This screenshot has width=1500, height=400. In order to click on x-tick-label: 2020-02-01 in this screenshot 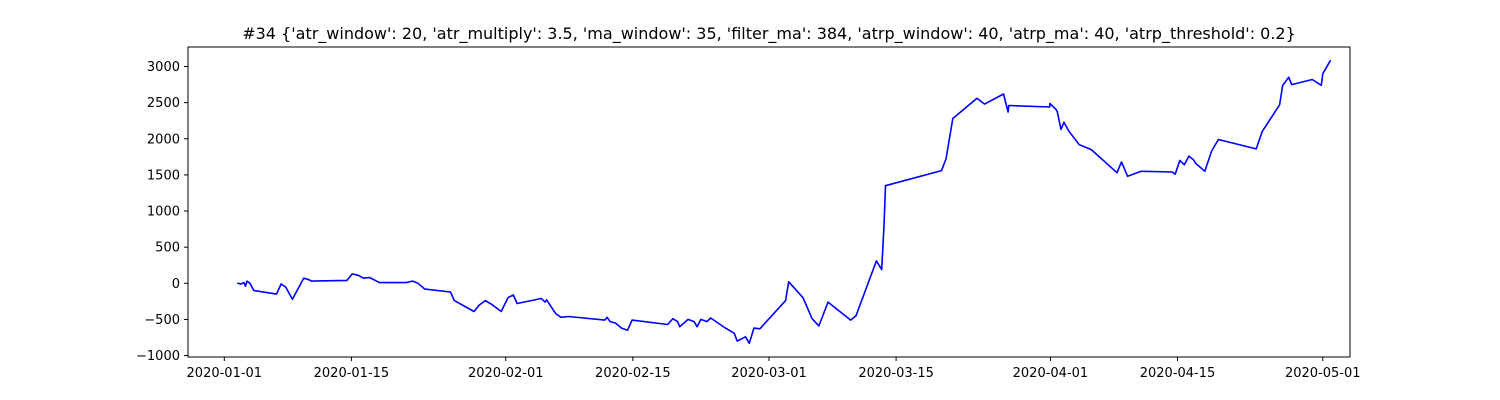, I will do `click(506, 373)`.